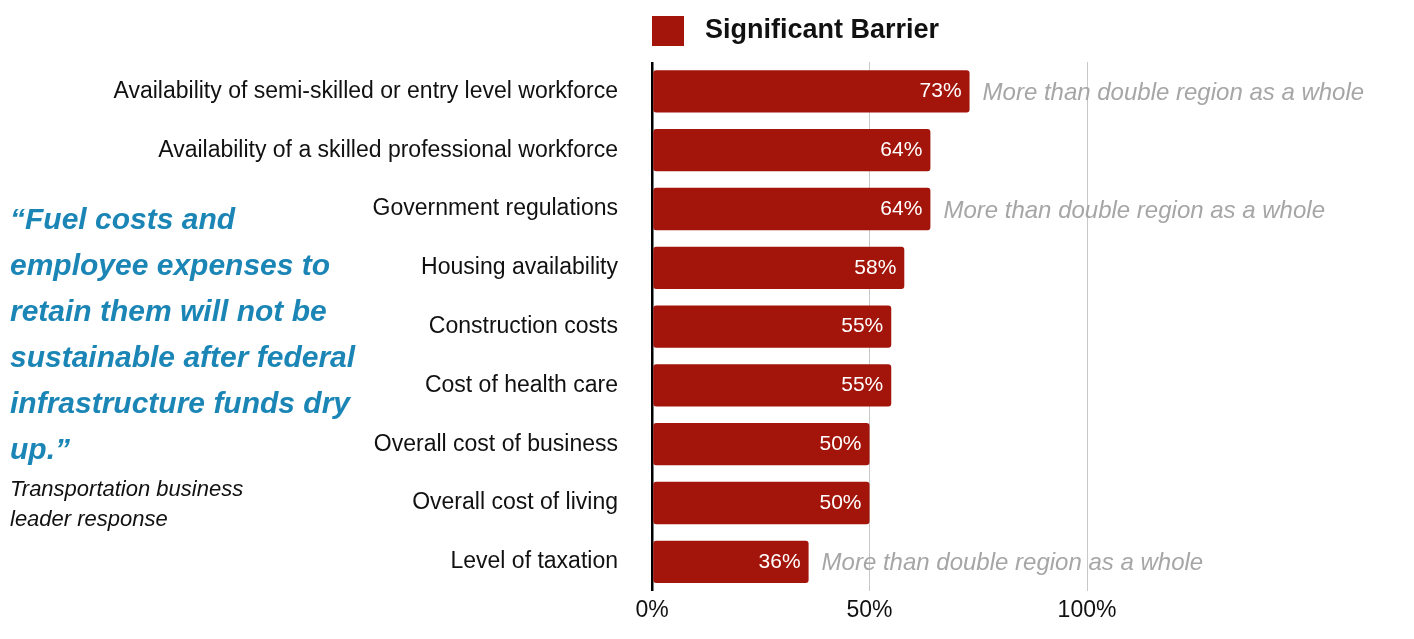 The width and height of the screenshot is (1414, 639). I want to click on x-tick-label: 0%, so click(652, 609).